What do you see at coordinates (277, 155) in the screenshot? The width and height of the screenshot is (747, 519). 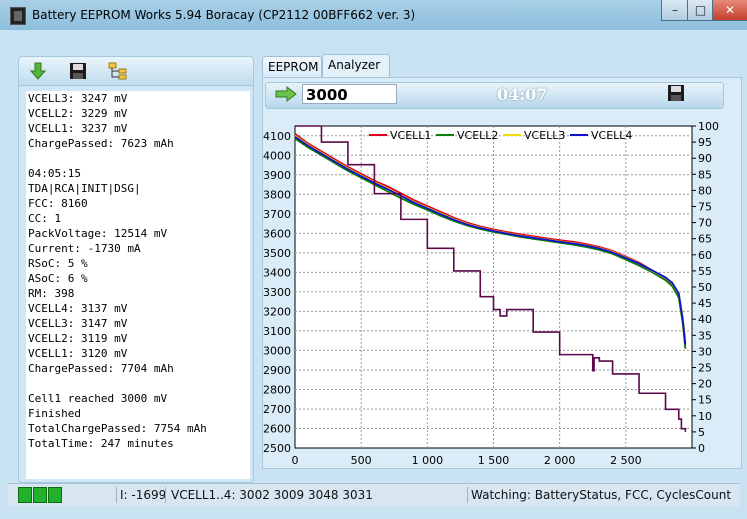 I see `y-tick-label-left: 4000` at bounding box center [277, 155].